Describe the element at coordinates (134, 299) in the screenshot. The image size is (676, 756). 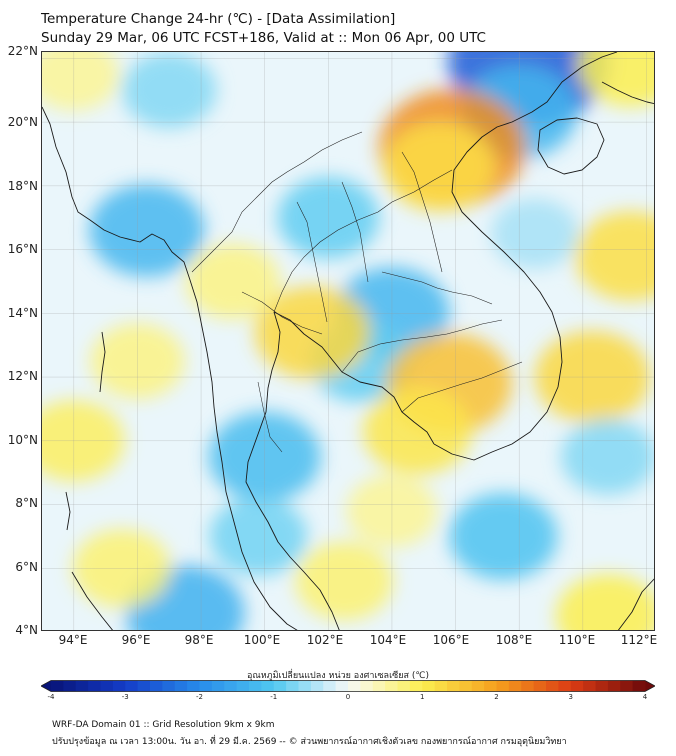
I see `myanmar-coast` at that location.